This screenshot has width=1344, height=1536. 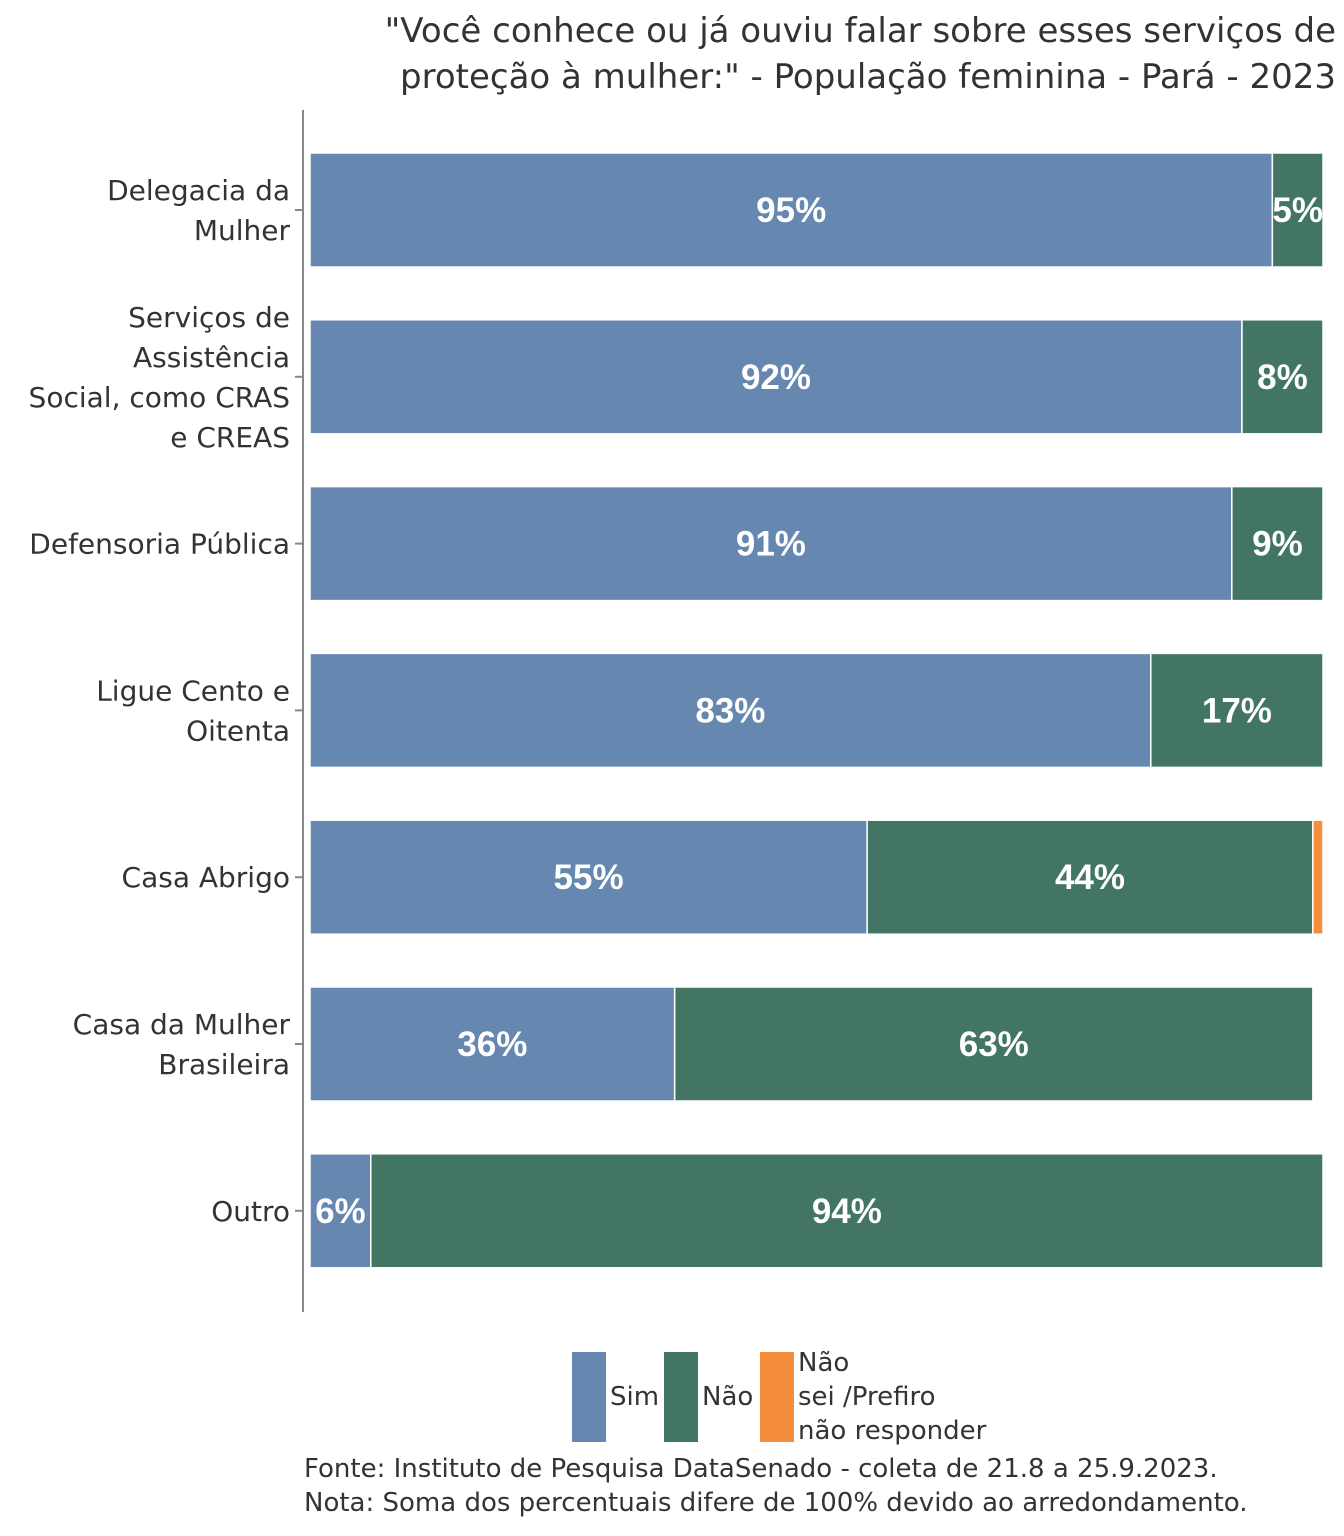 I want to click on data-label-2-row-2: 8%, so click(x=1282, y=377).